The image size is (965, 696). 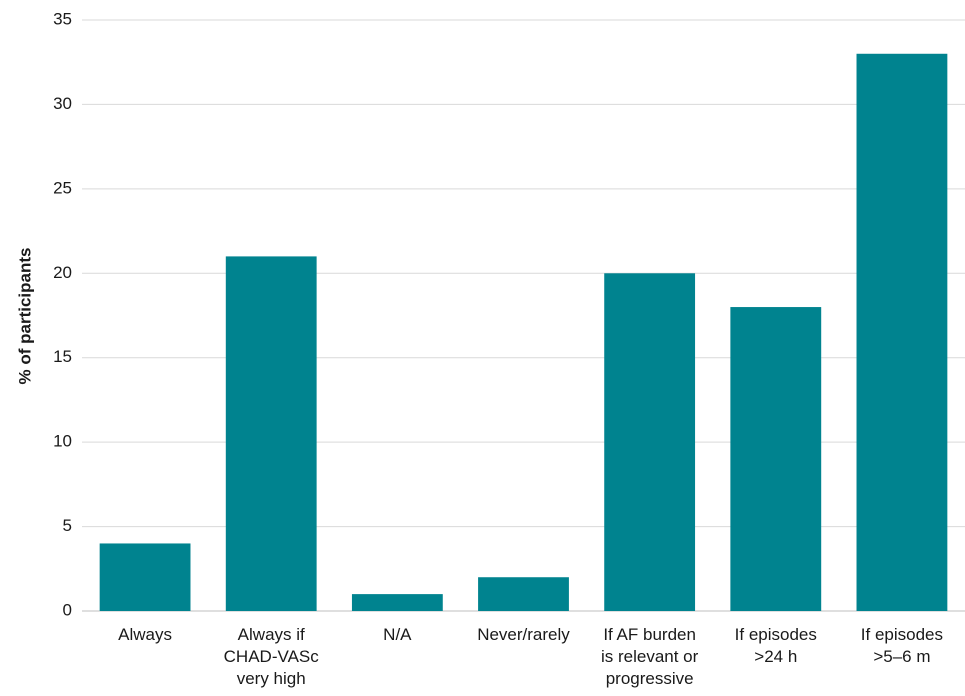 I want to click on x-category-label: If AF burden is relevant or progressive, so click(x=650, y=656).